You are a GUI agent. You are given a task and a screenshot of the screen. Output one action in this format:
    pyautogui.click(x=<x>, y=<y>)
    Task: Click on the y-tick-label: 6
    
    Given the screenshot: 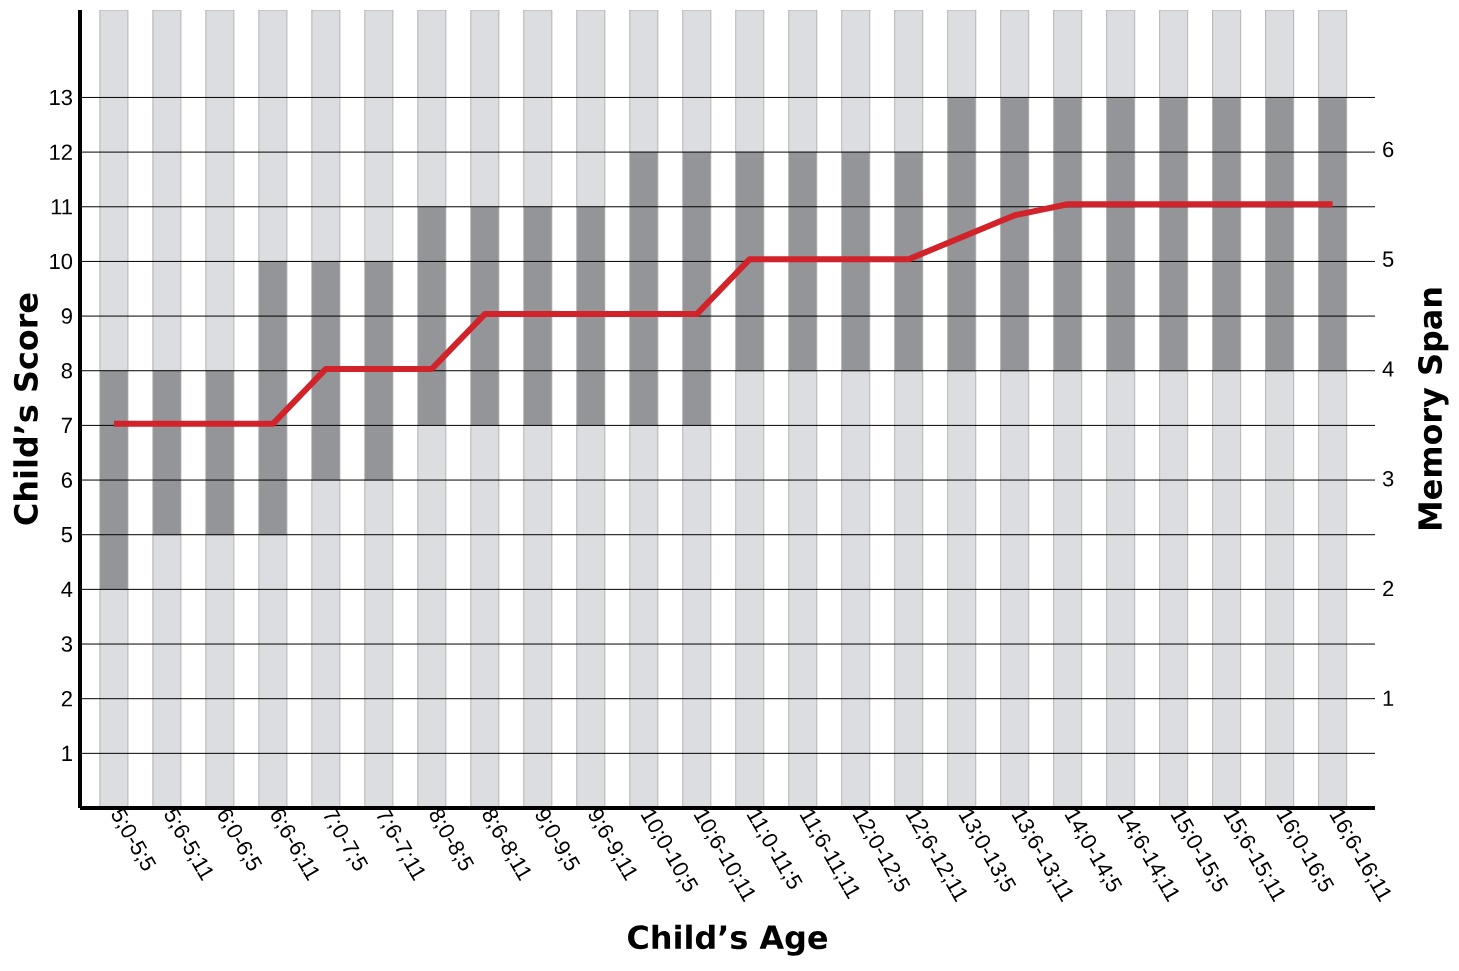 What is the action you would take?
    pyautogui.click(x=66, y=480)
    